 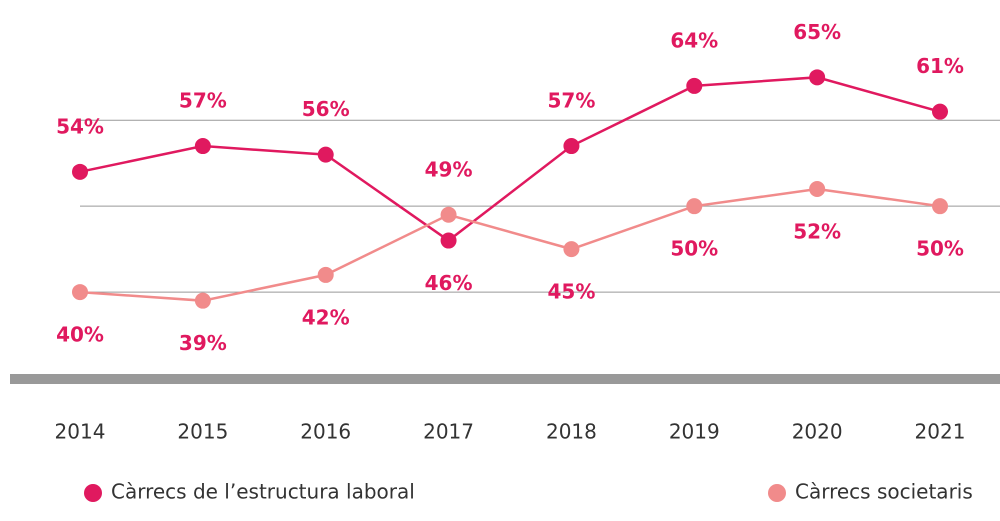 What do you see at coordinates (326, 317) in the screenshot?
I see `data-label: 42%` at bounding box center [326, 317].